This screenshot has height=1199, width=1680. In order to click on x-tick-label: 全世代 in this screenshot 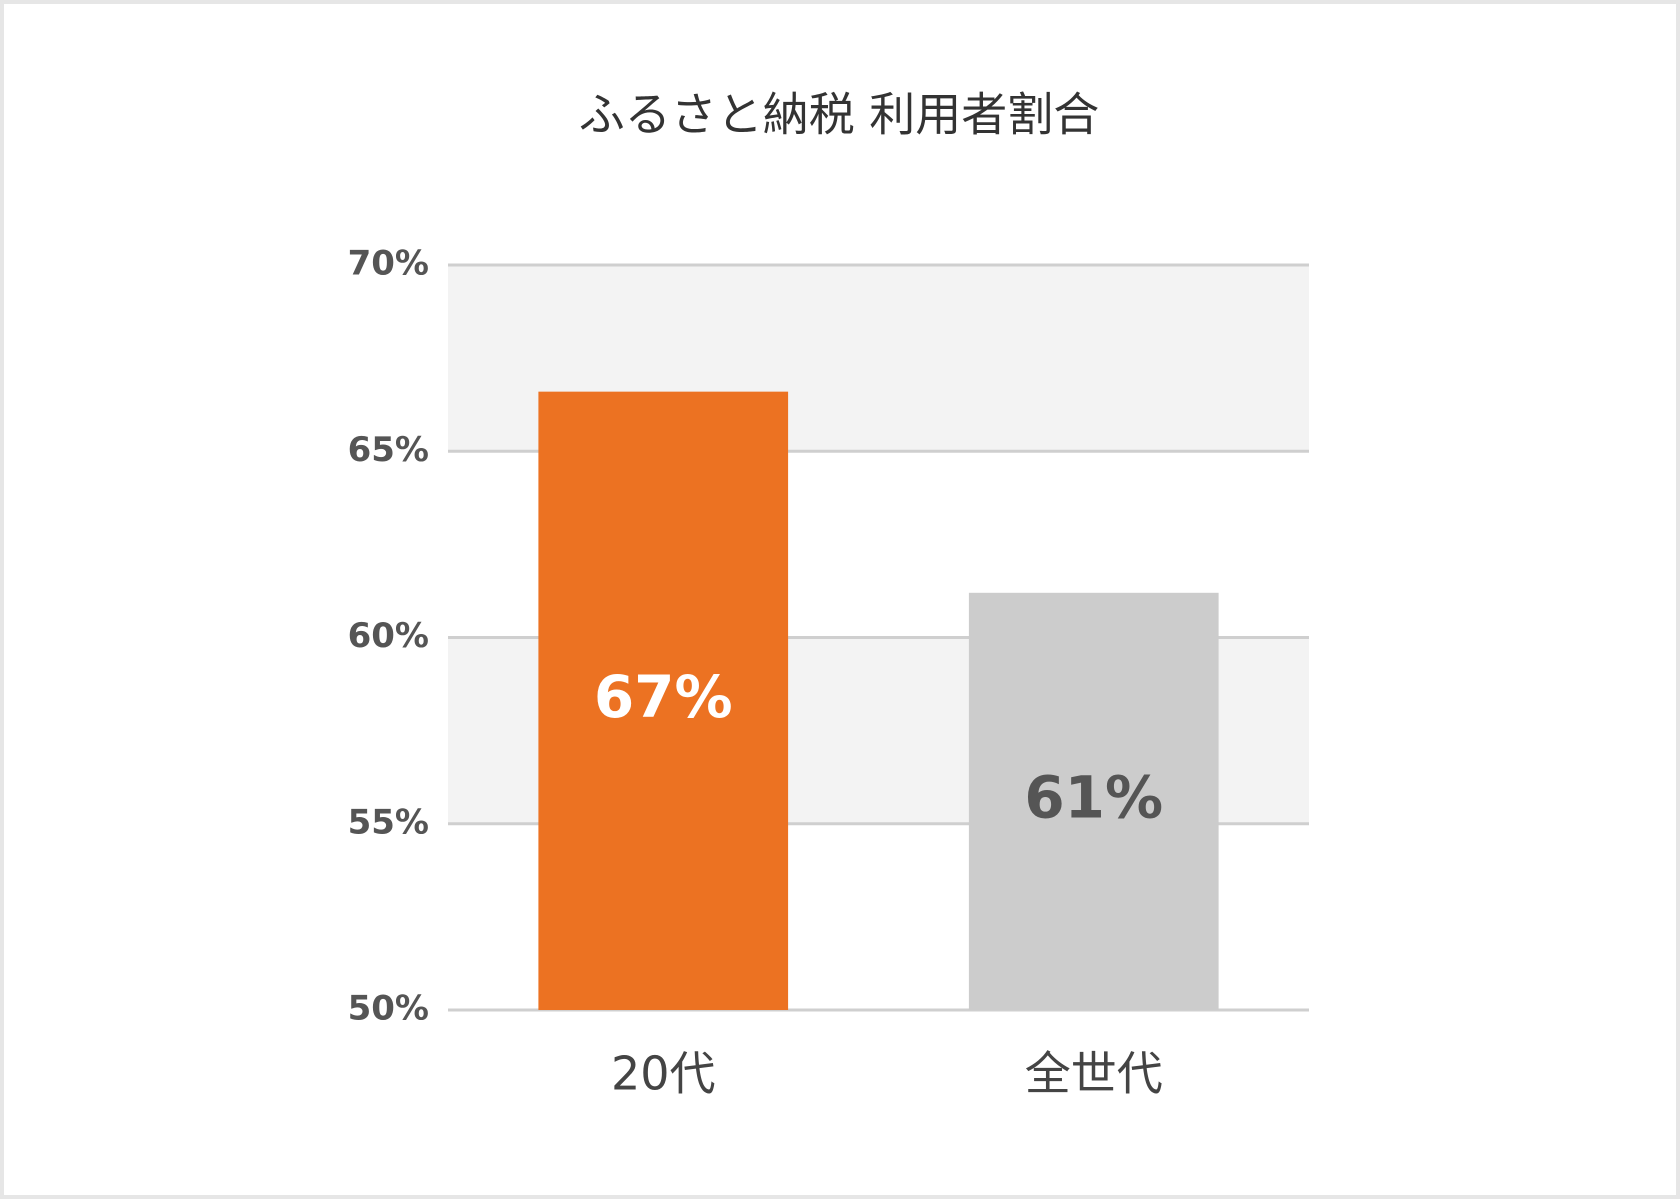, I will do `click(1094, 1074)`.